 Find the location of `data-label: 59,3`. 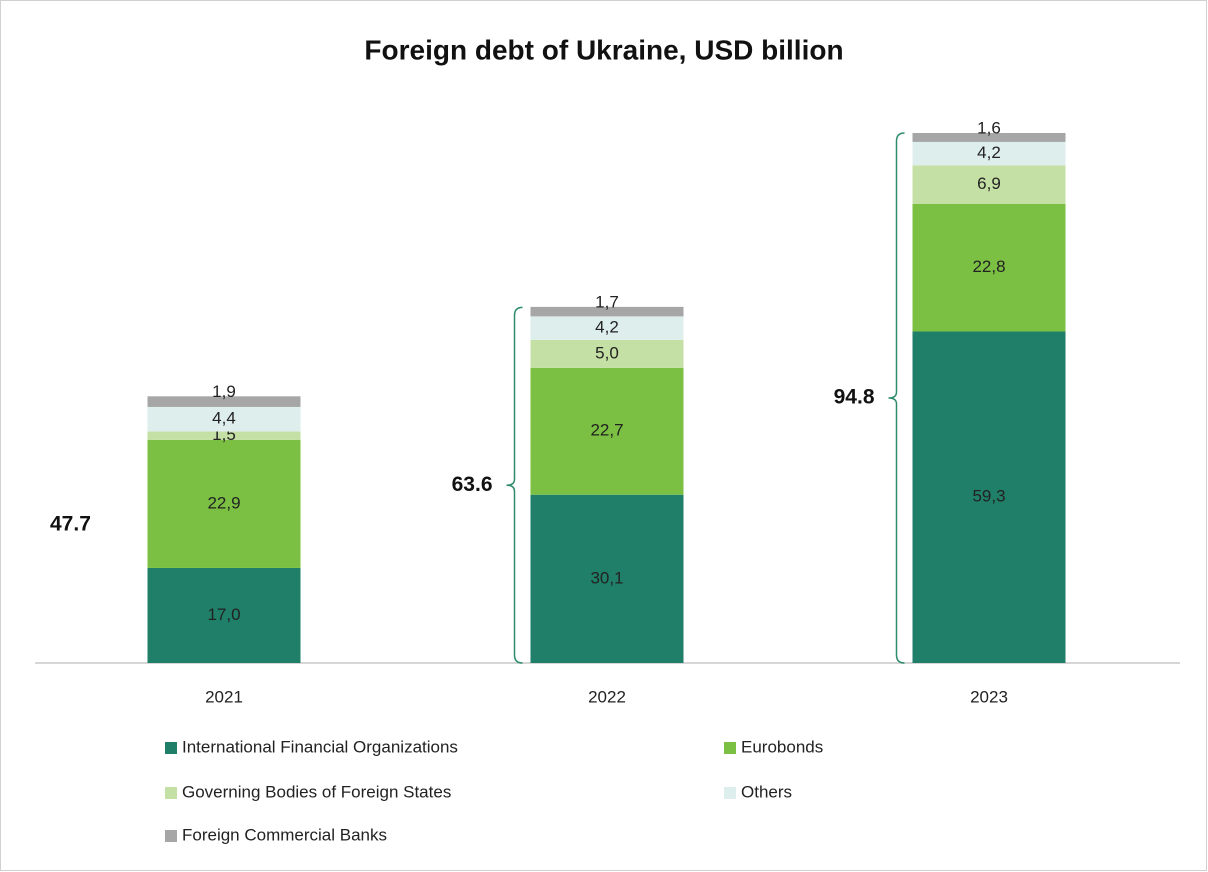

data-label: 59,3 is located at coordinates (988, 496).